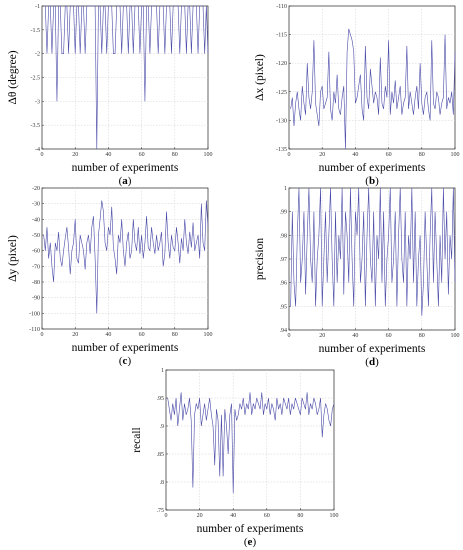  I want to click on y-axis-label: Δθ (degree), so click(13, 77).